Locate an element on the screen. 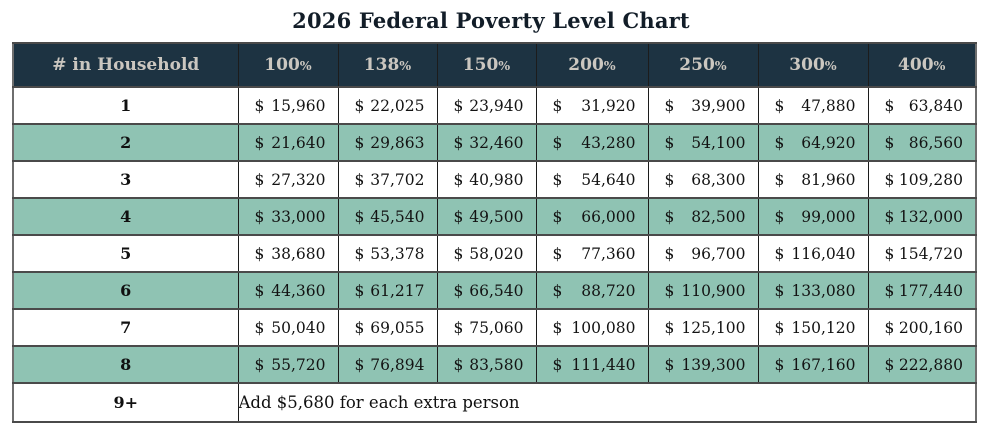 This screenshot has width=982, height=441. amount-layout: $47,880 is located at coordinates (813, 105).